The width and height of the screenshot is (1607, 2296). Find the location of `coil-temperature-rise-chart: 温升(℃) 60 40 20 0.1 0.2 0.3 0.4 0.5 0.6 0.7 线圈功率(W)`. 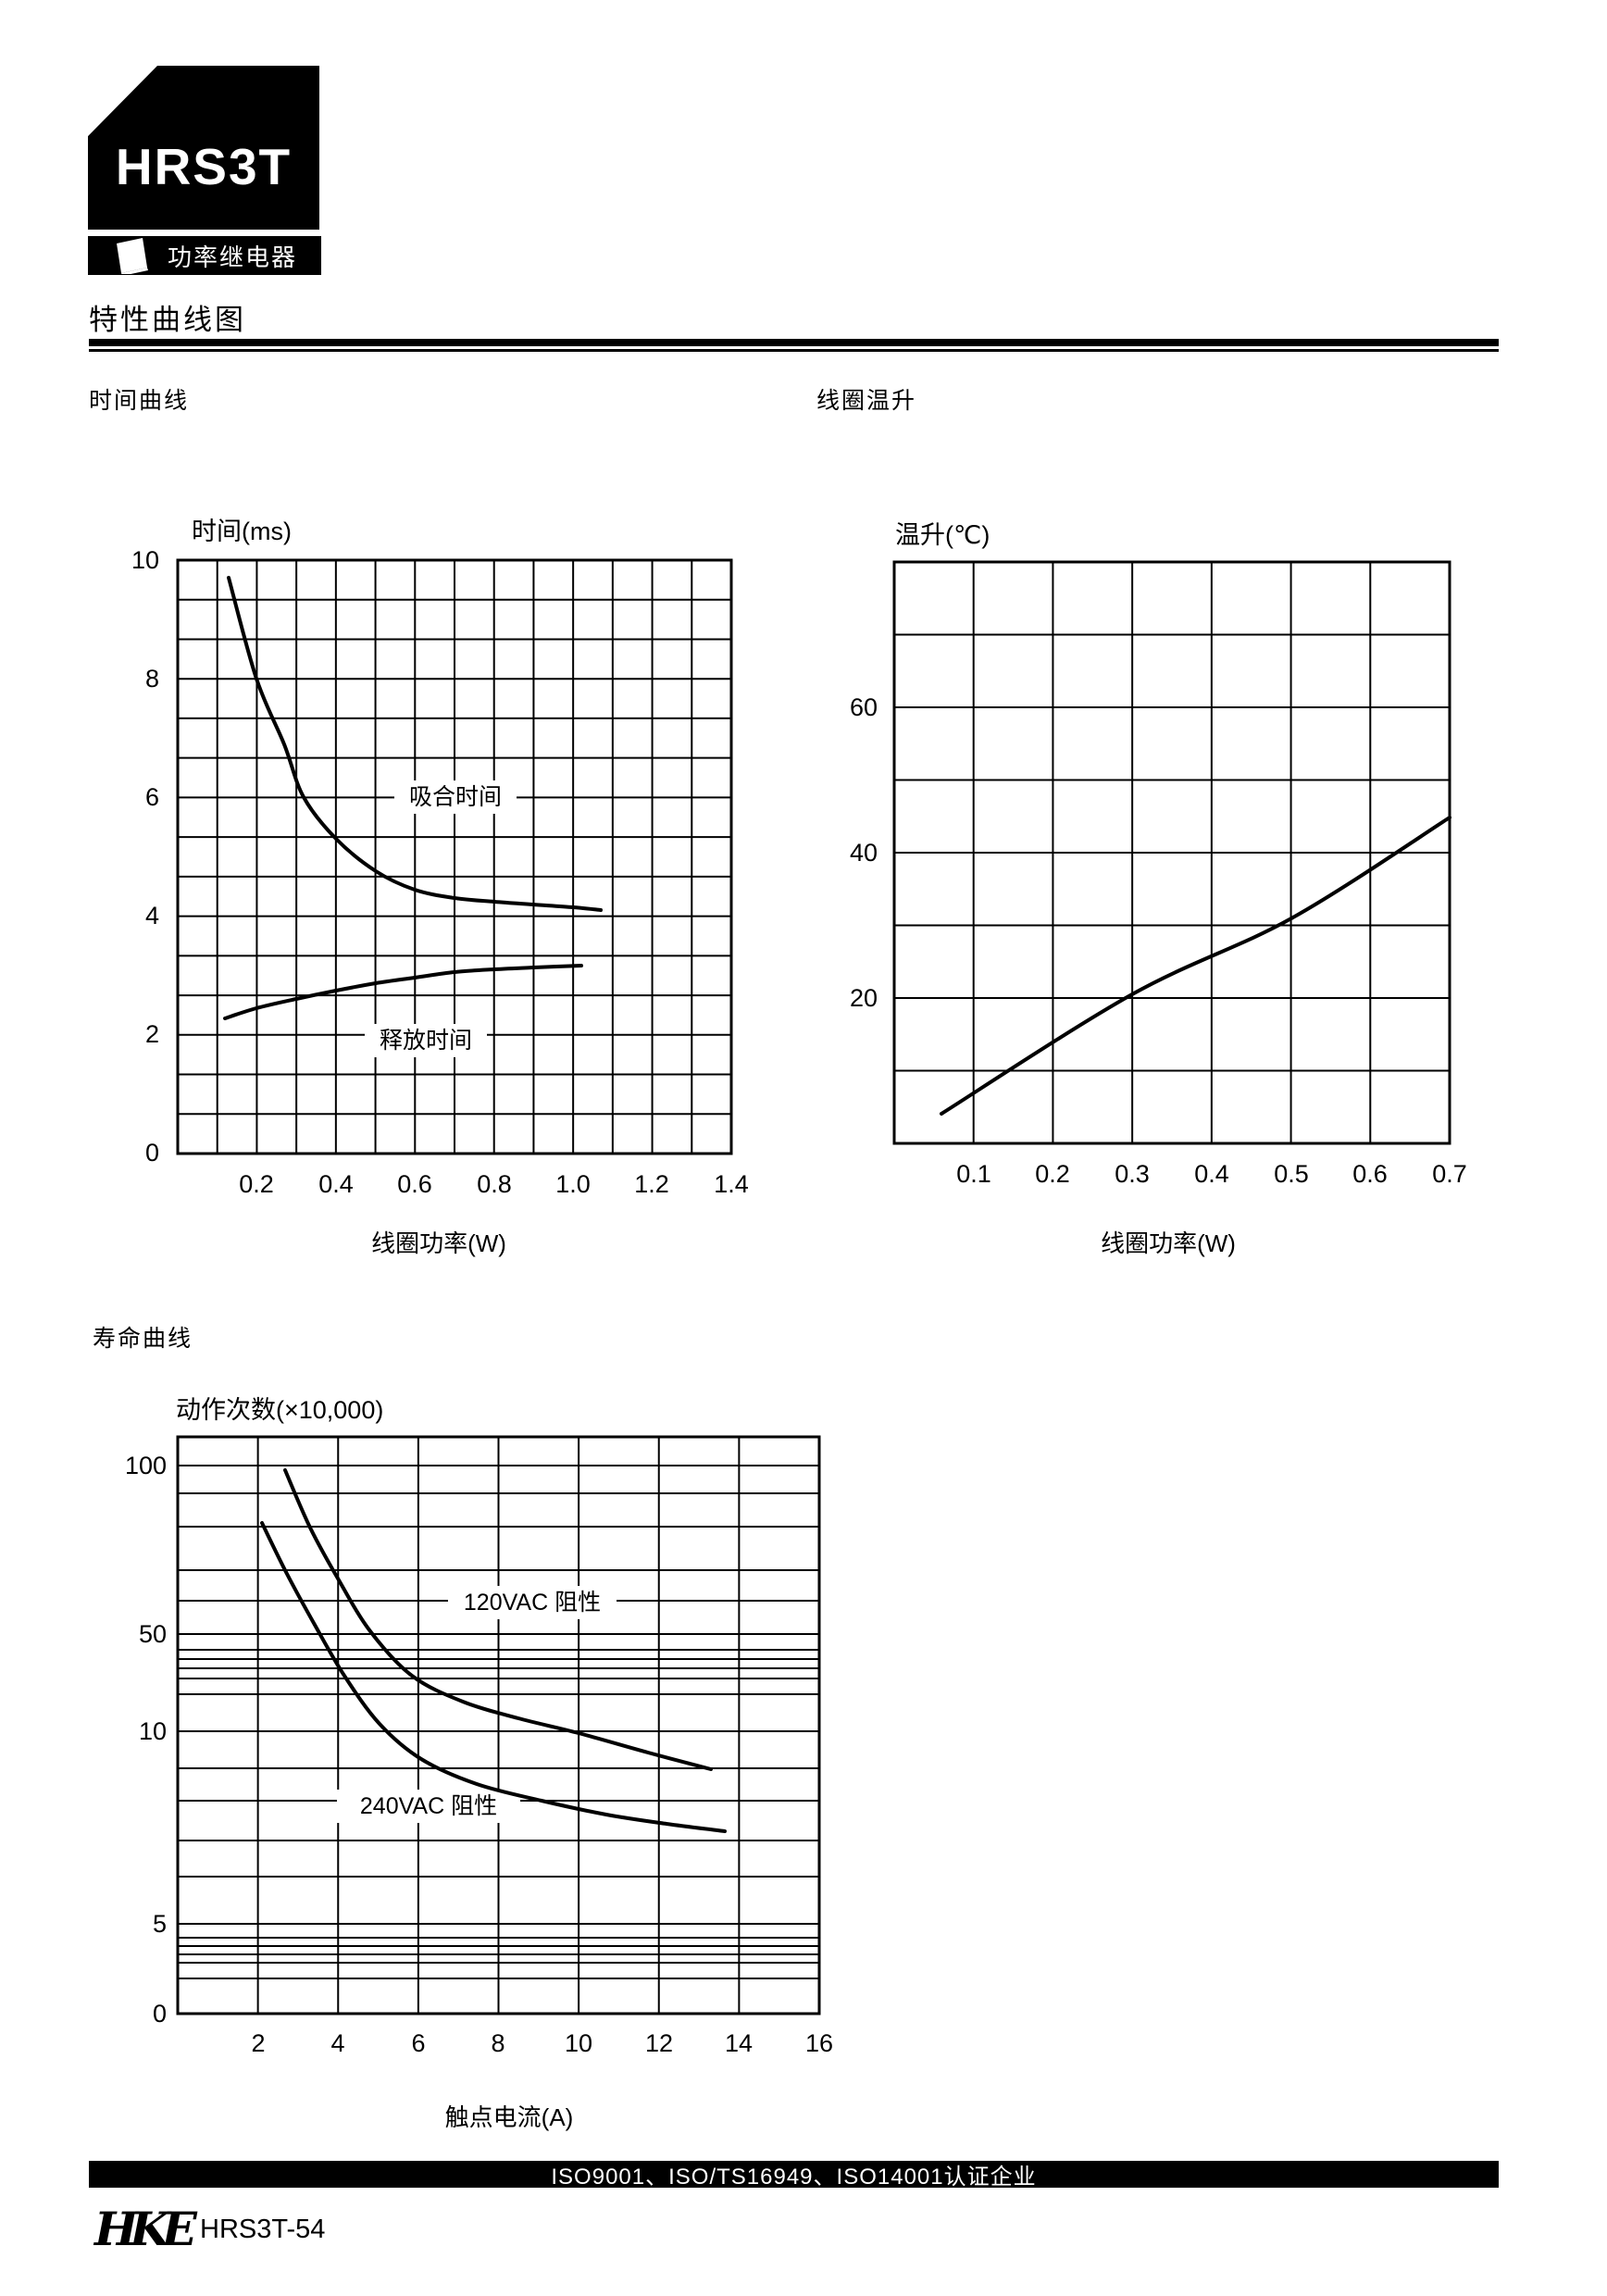

coil-temperature-rise-chart: 温升(℃) 60 40 20 0.1 0.2 0.3 0.4 0.5 0.6 0.7 线圈功率(W) is located at coordinates (1158, 889).